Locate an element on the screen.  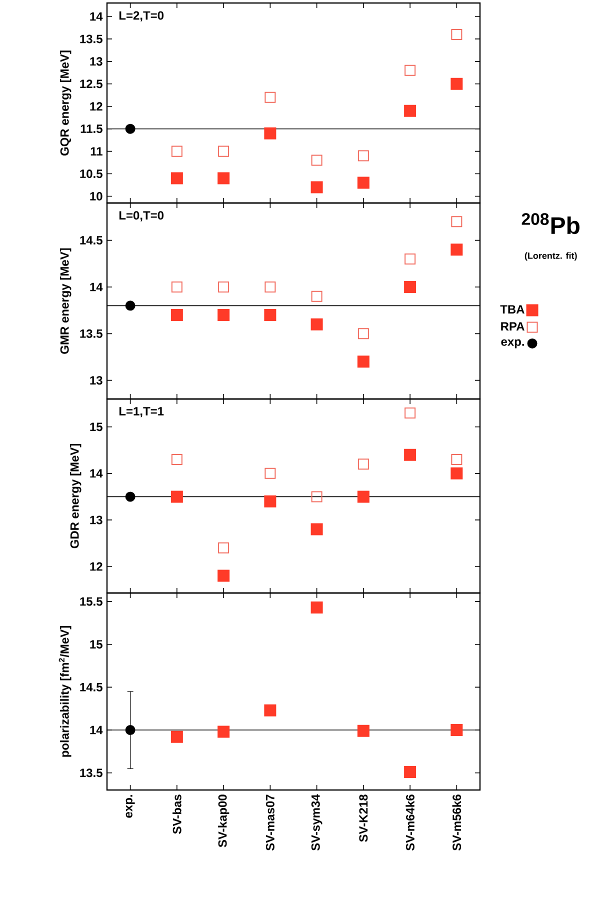
text: $^{208}$Pb is located at coordinates (551, 223).